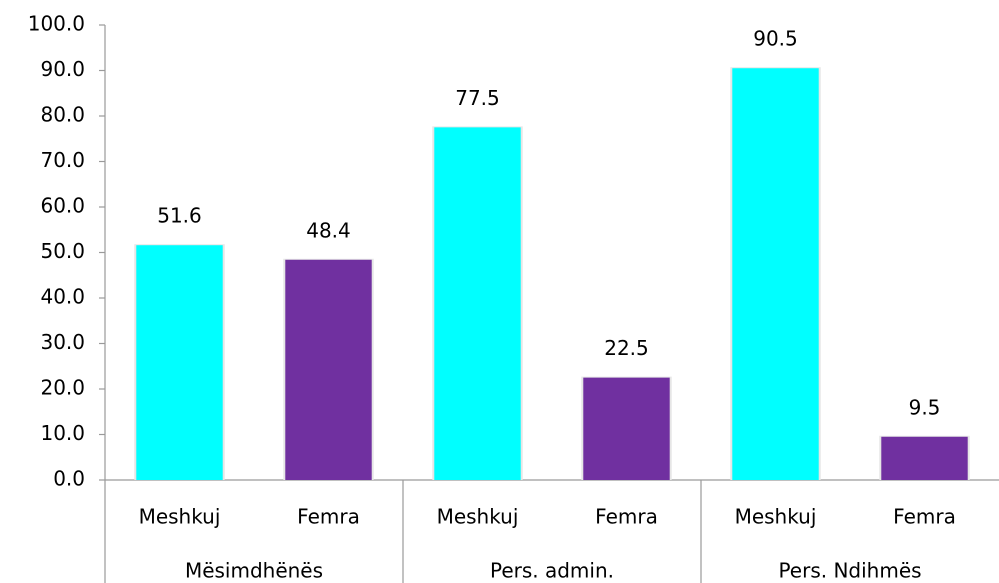 This screenshot has width=999, height=583. Describe the element at coordinates (62, 115) in the screenshot. I see `y-tick-label: 80.0` at that location.